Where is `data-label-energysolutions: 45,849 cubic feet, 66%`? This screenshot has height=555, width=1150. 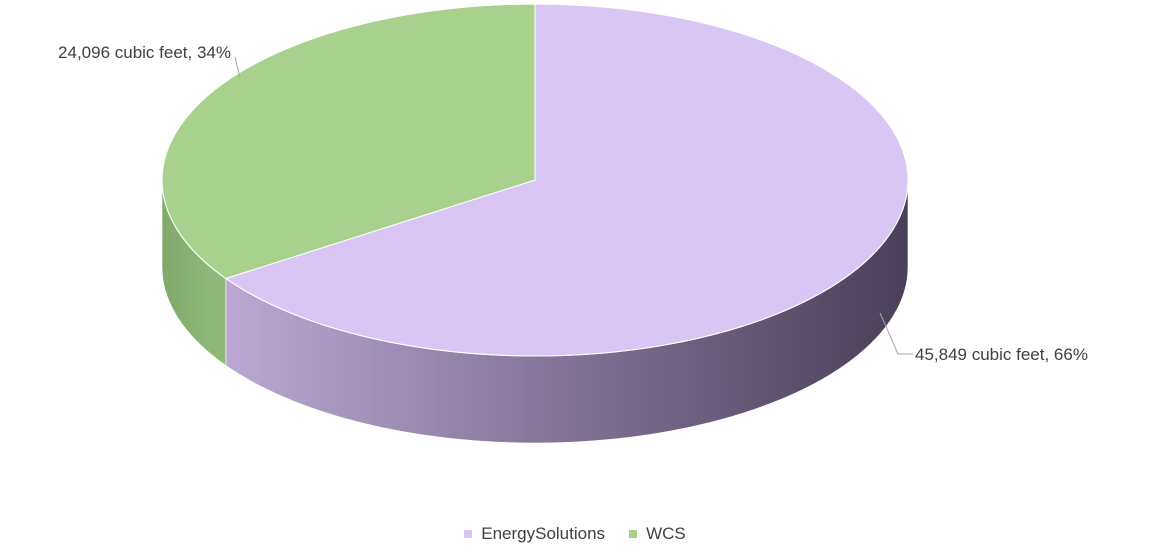
data-label-energysolutions: 45,849 cubic feet, 66% is located at coordinates (1001, 354).